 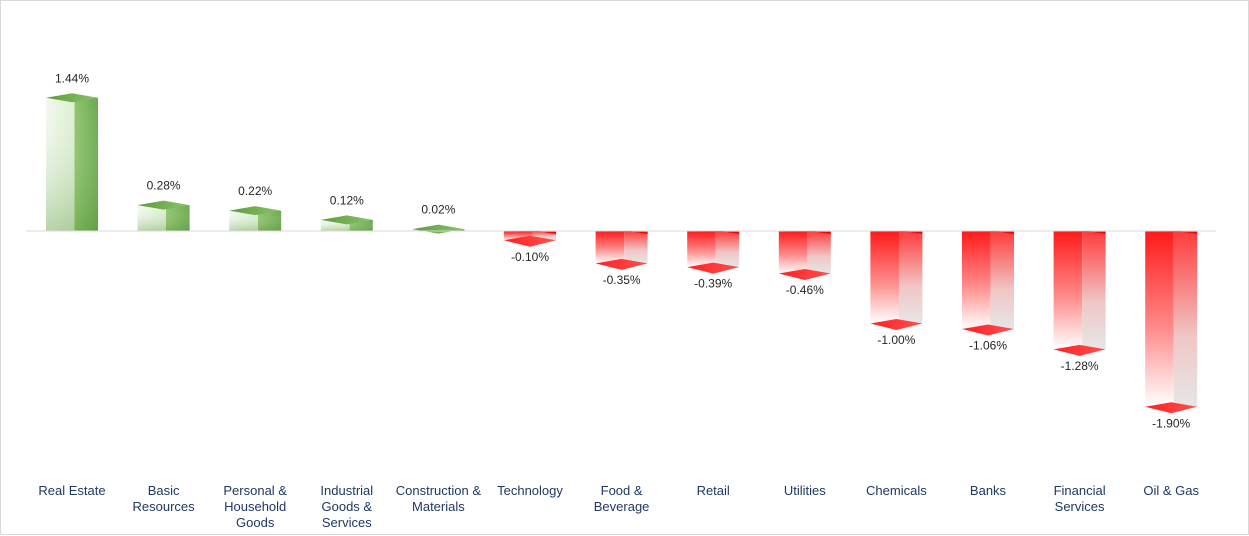 I want to click on category-label: Food & Beverage, so click(x=622, y=498).